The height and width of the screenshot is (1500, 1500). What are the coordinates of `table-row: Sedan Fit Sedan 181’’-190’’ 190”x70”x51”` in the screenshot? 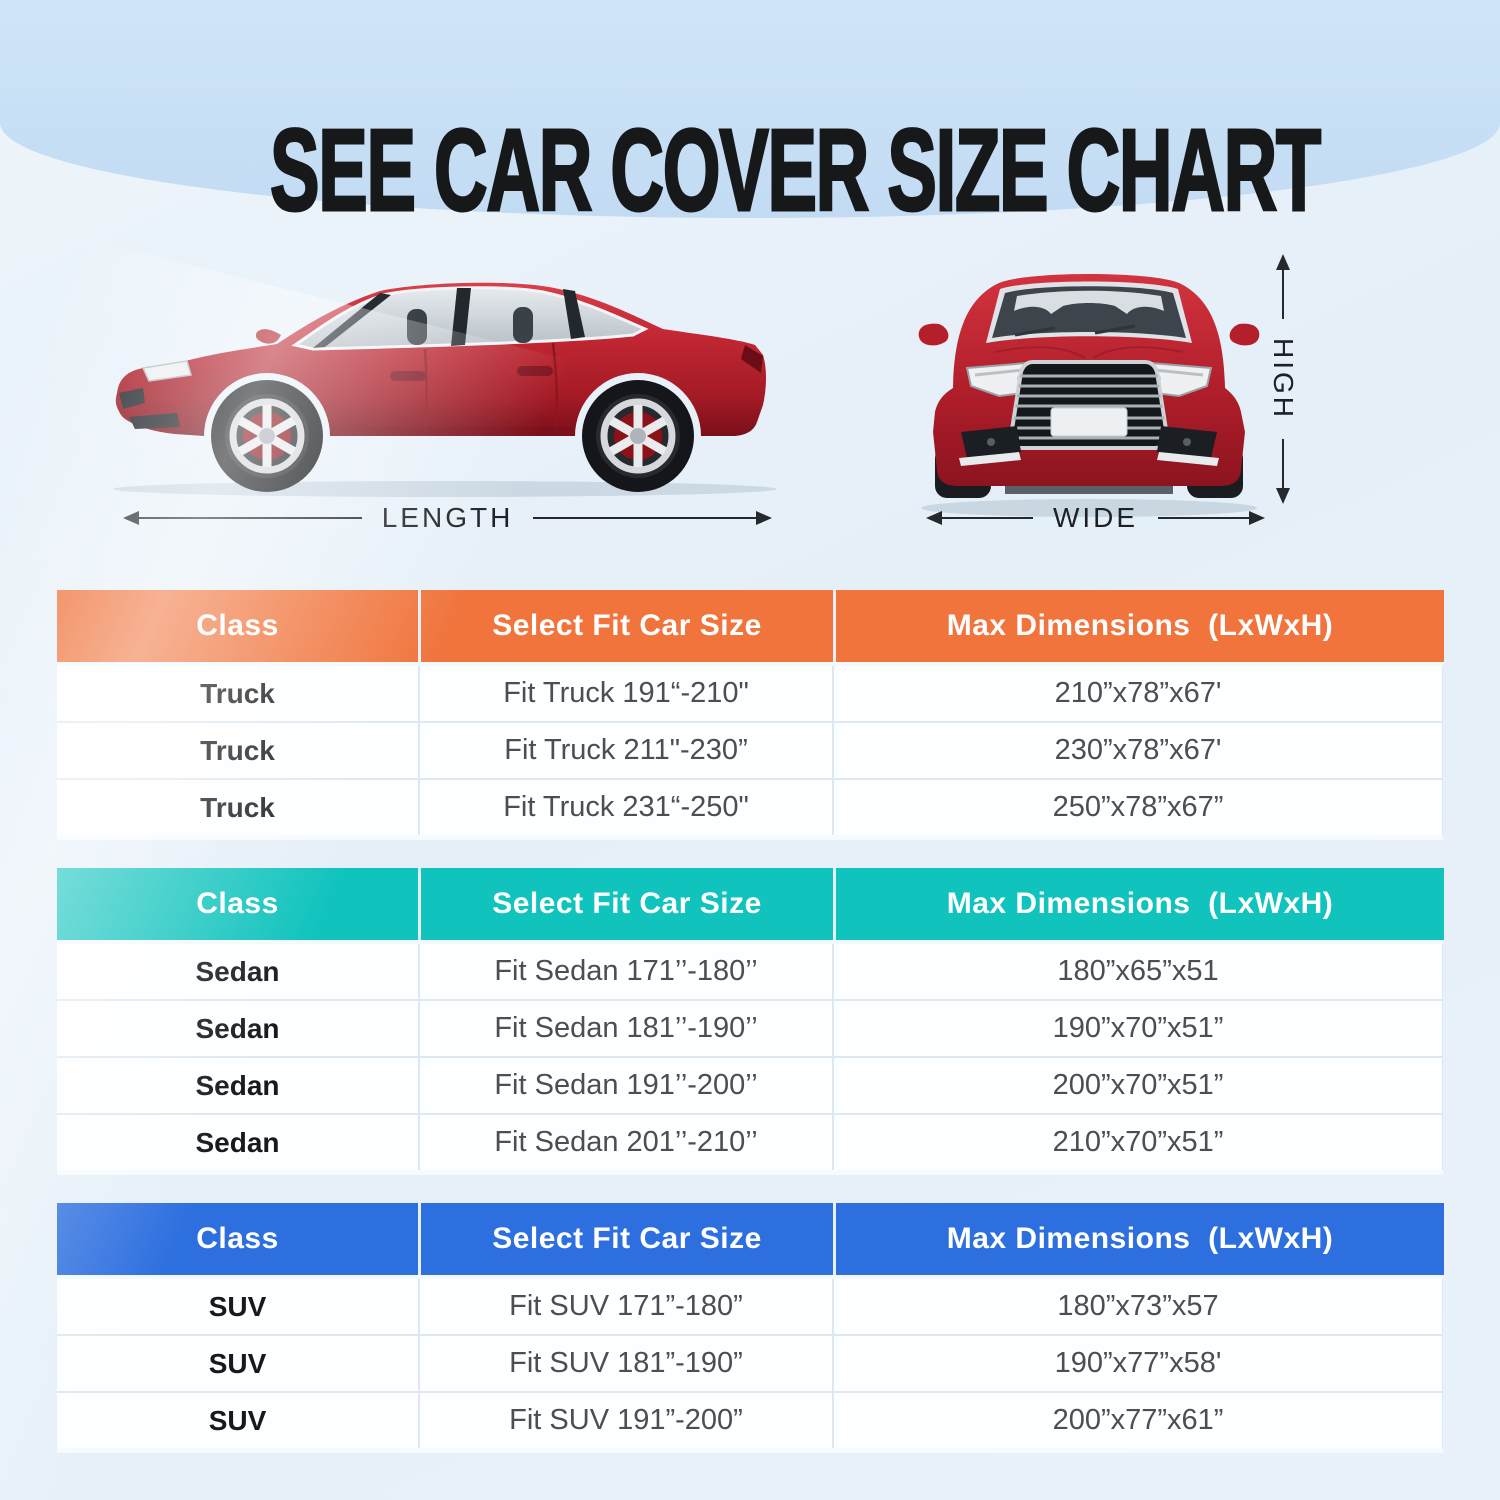 It's located at (750, 1028).